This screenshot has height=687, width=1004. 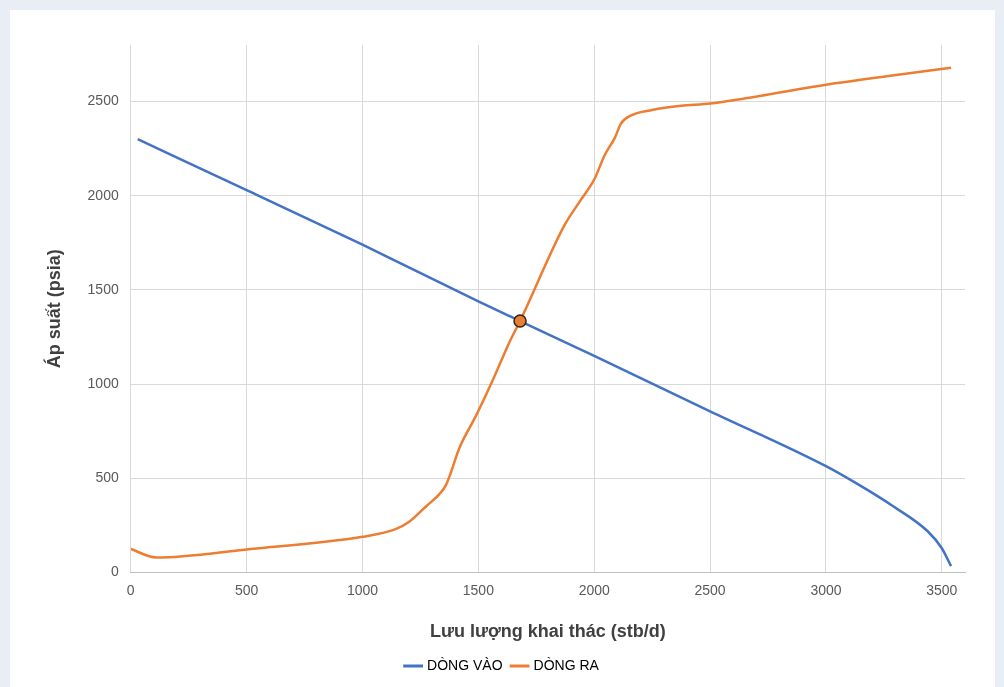 What do you see at coordinates (246, 589) in the screenshot?
I see `x-tick-label: 500` at bounding box center [246, 589].